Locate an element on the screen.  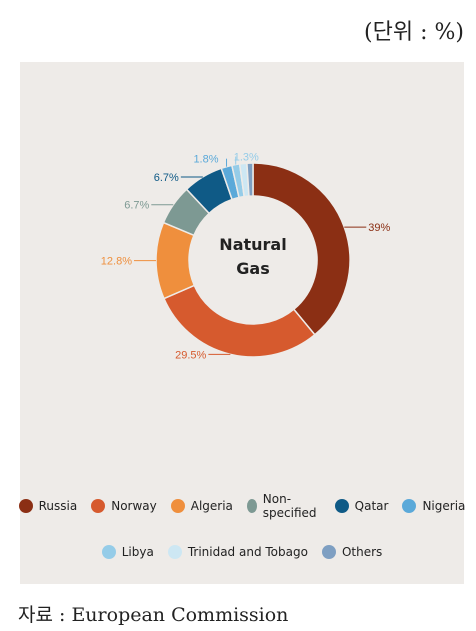
legend-item: Russia is located at coordinates (48, 506).